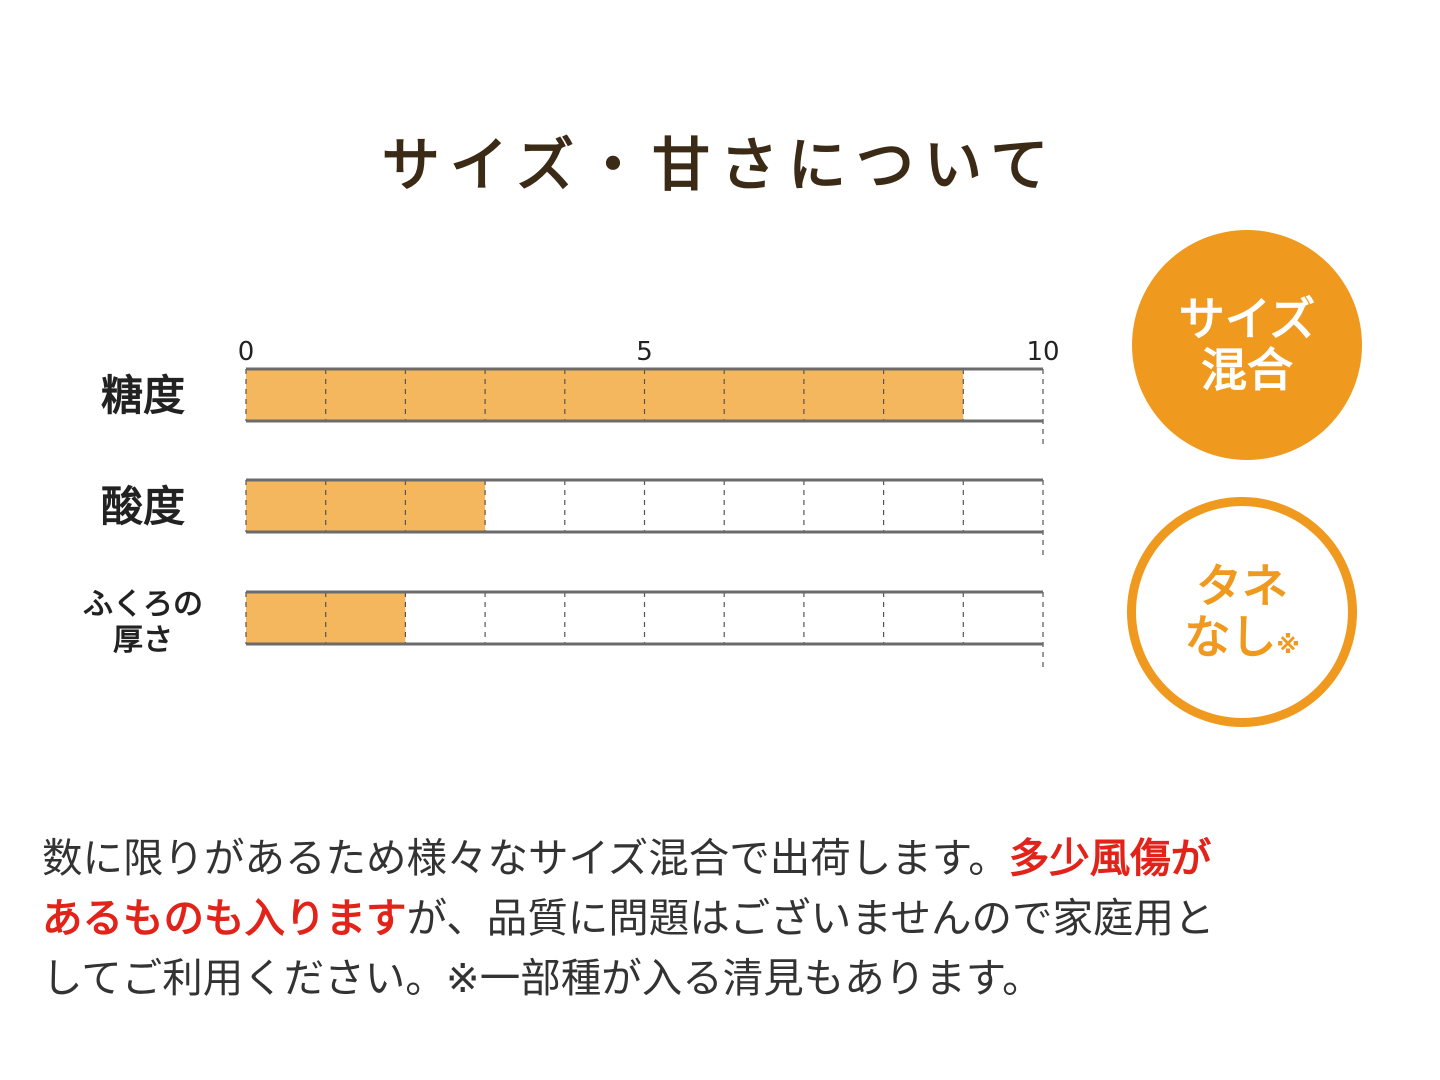 The image size is (1440, 1080). I want to click on size-mixed-badge: サイズ 混合, so click(1247, 345).